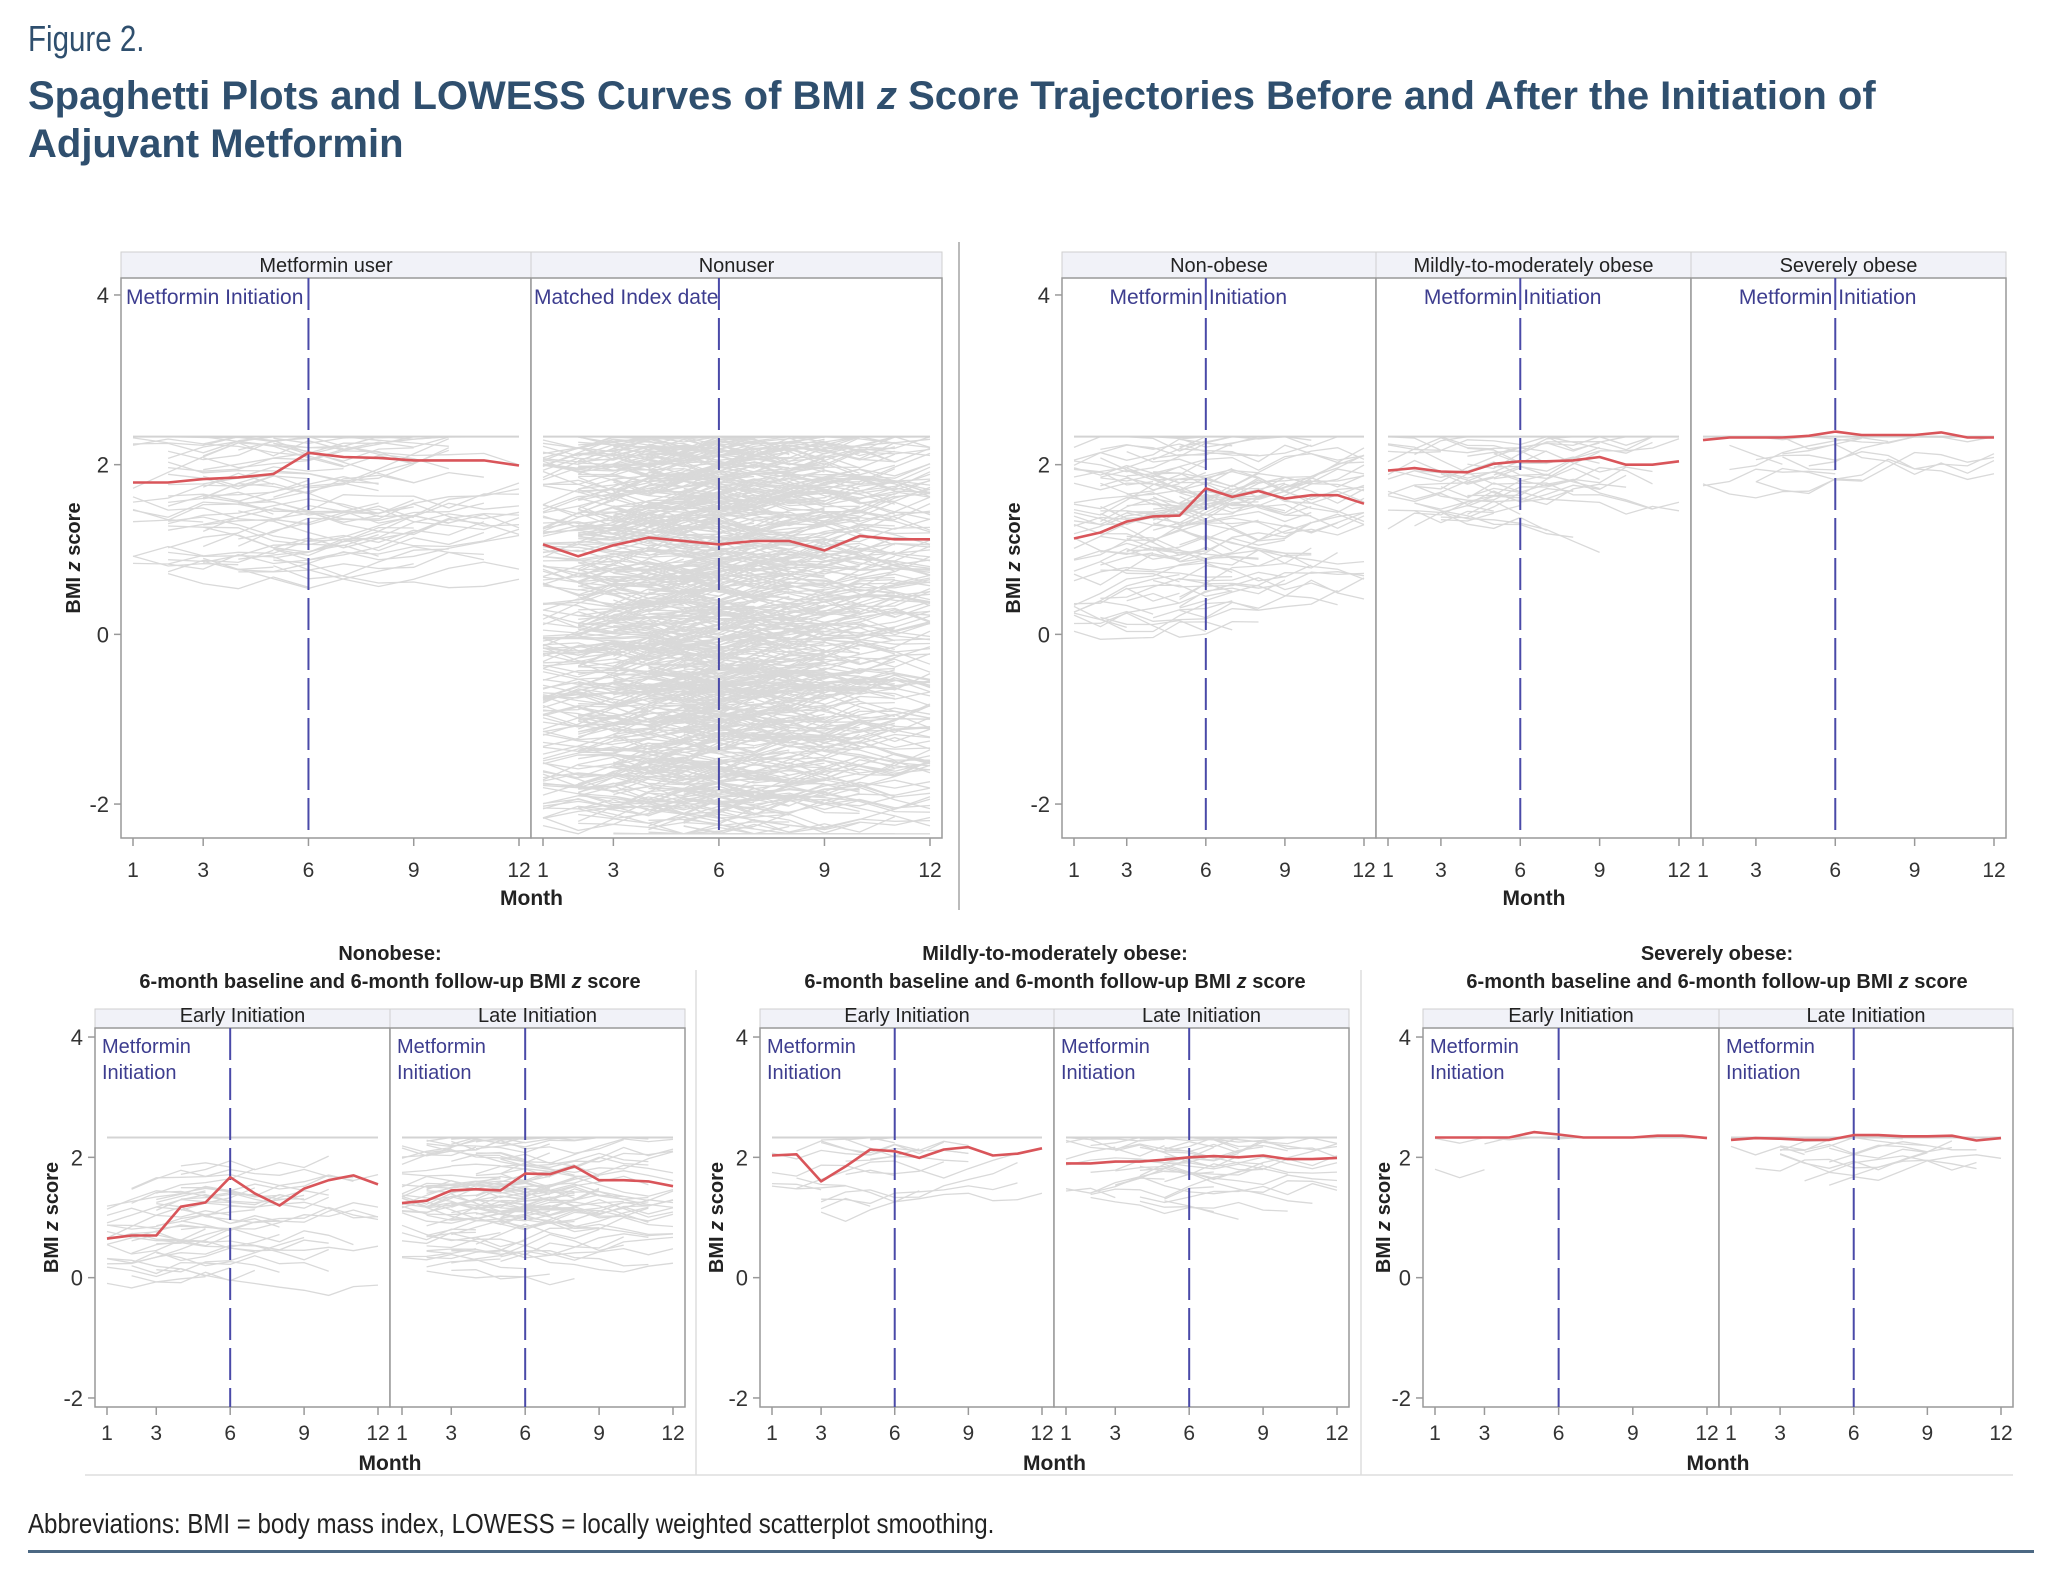 The image size is (2048, 1584). Describe the element at coordinates (742, 1037) in the screenshot. I see `y-tick-label: 4` at that location.